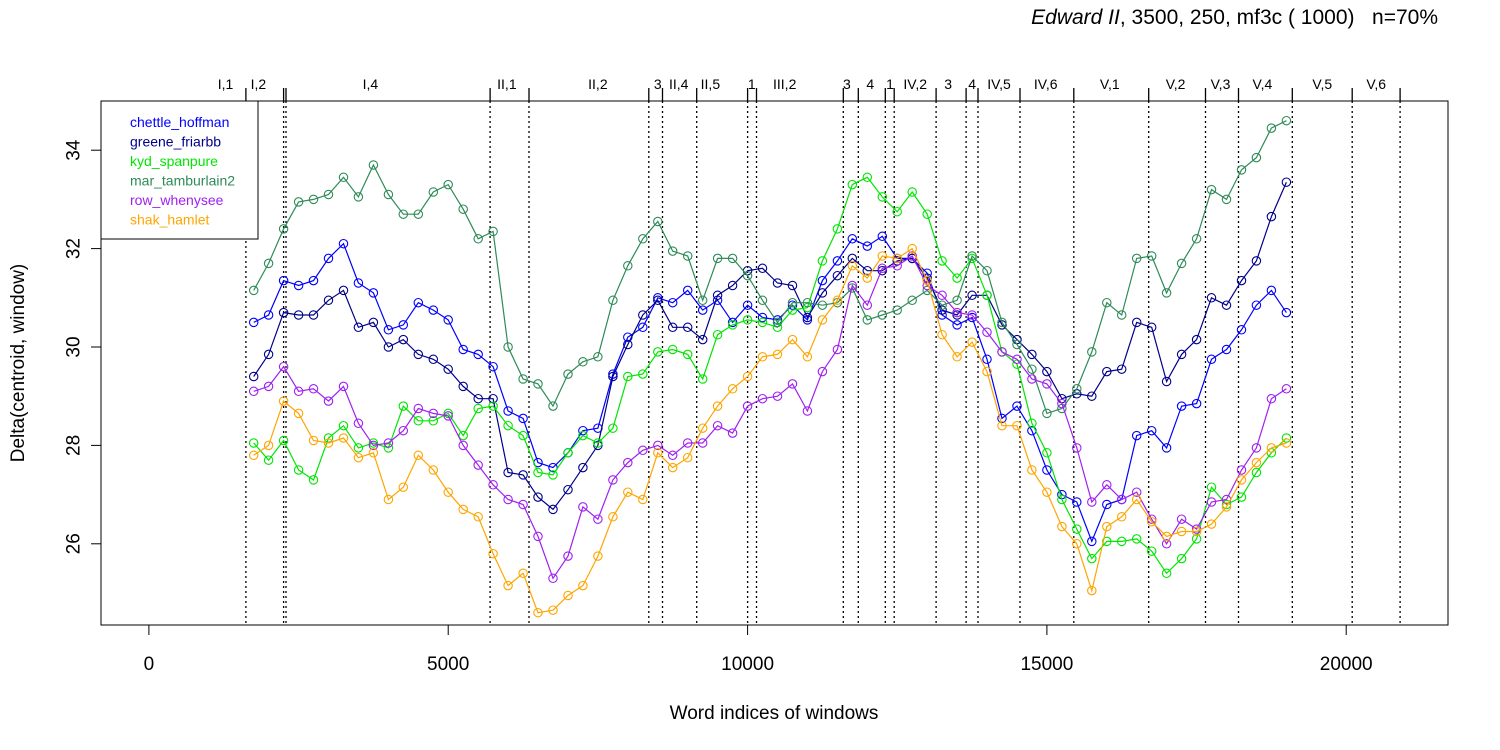  Describe the element at coordinates (371, 84) in the screenshot. I see `scene-label: I,4` at that location.